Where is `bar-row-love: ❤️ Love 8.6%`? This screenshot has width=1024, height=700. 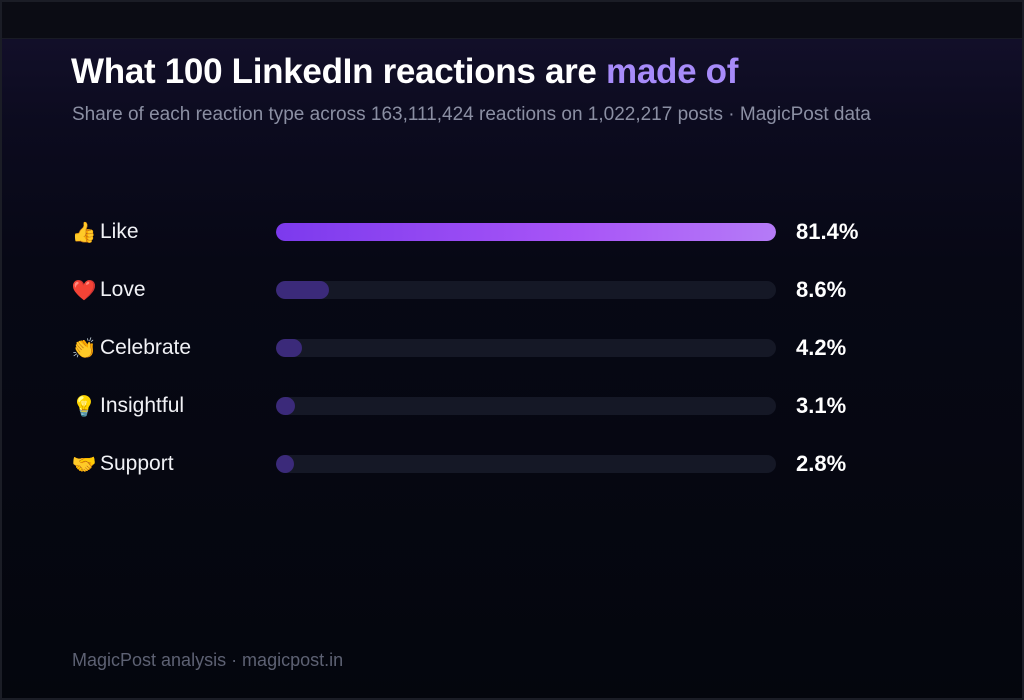
bar-row-love: ❤️ Love 8.6% is located at coordinates (512, 290).